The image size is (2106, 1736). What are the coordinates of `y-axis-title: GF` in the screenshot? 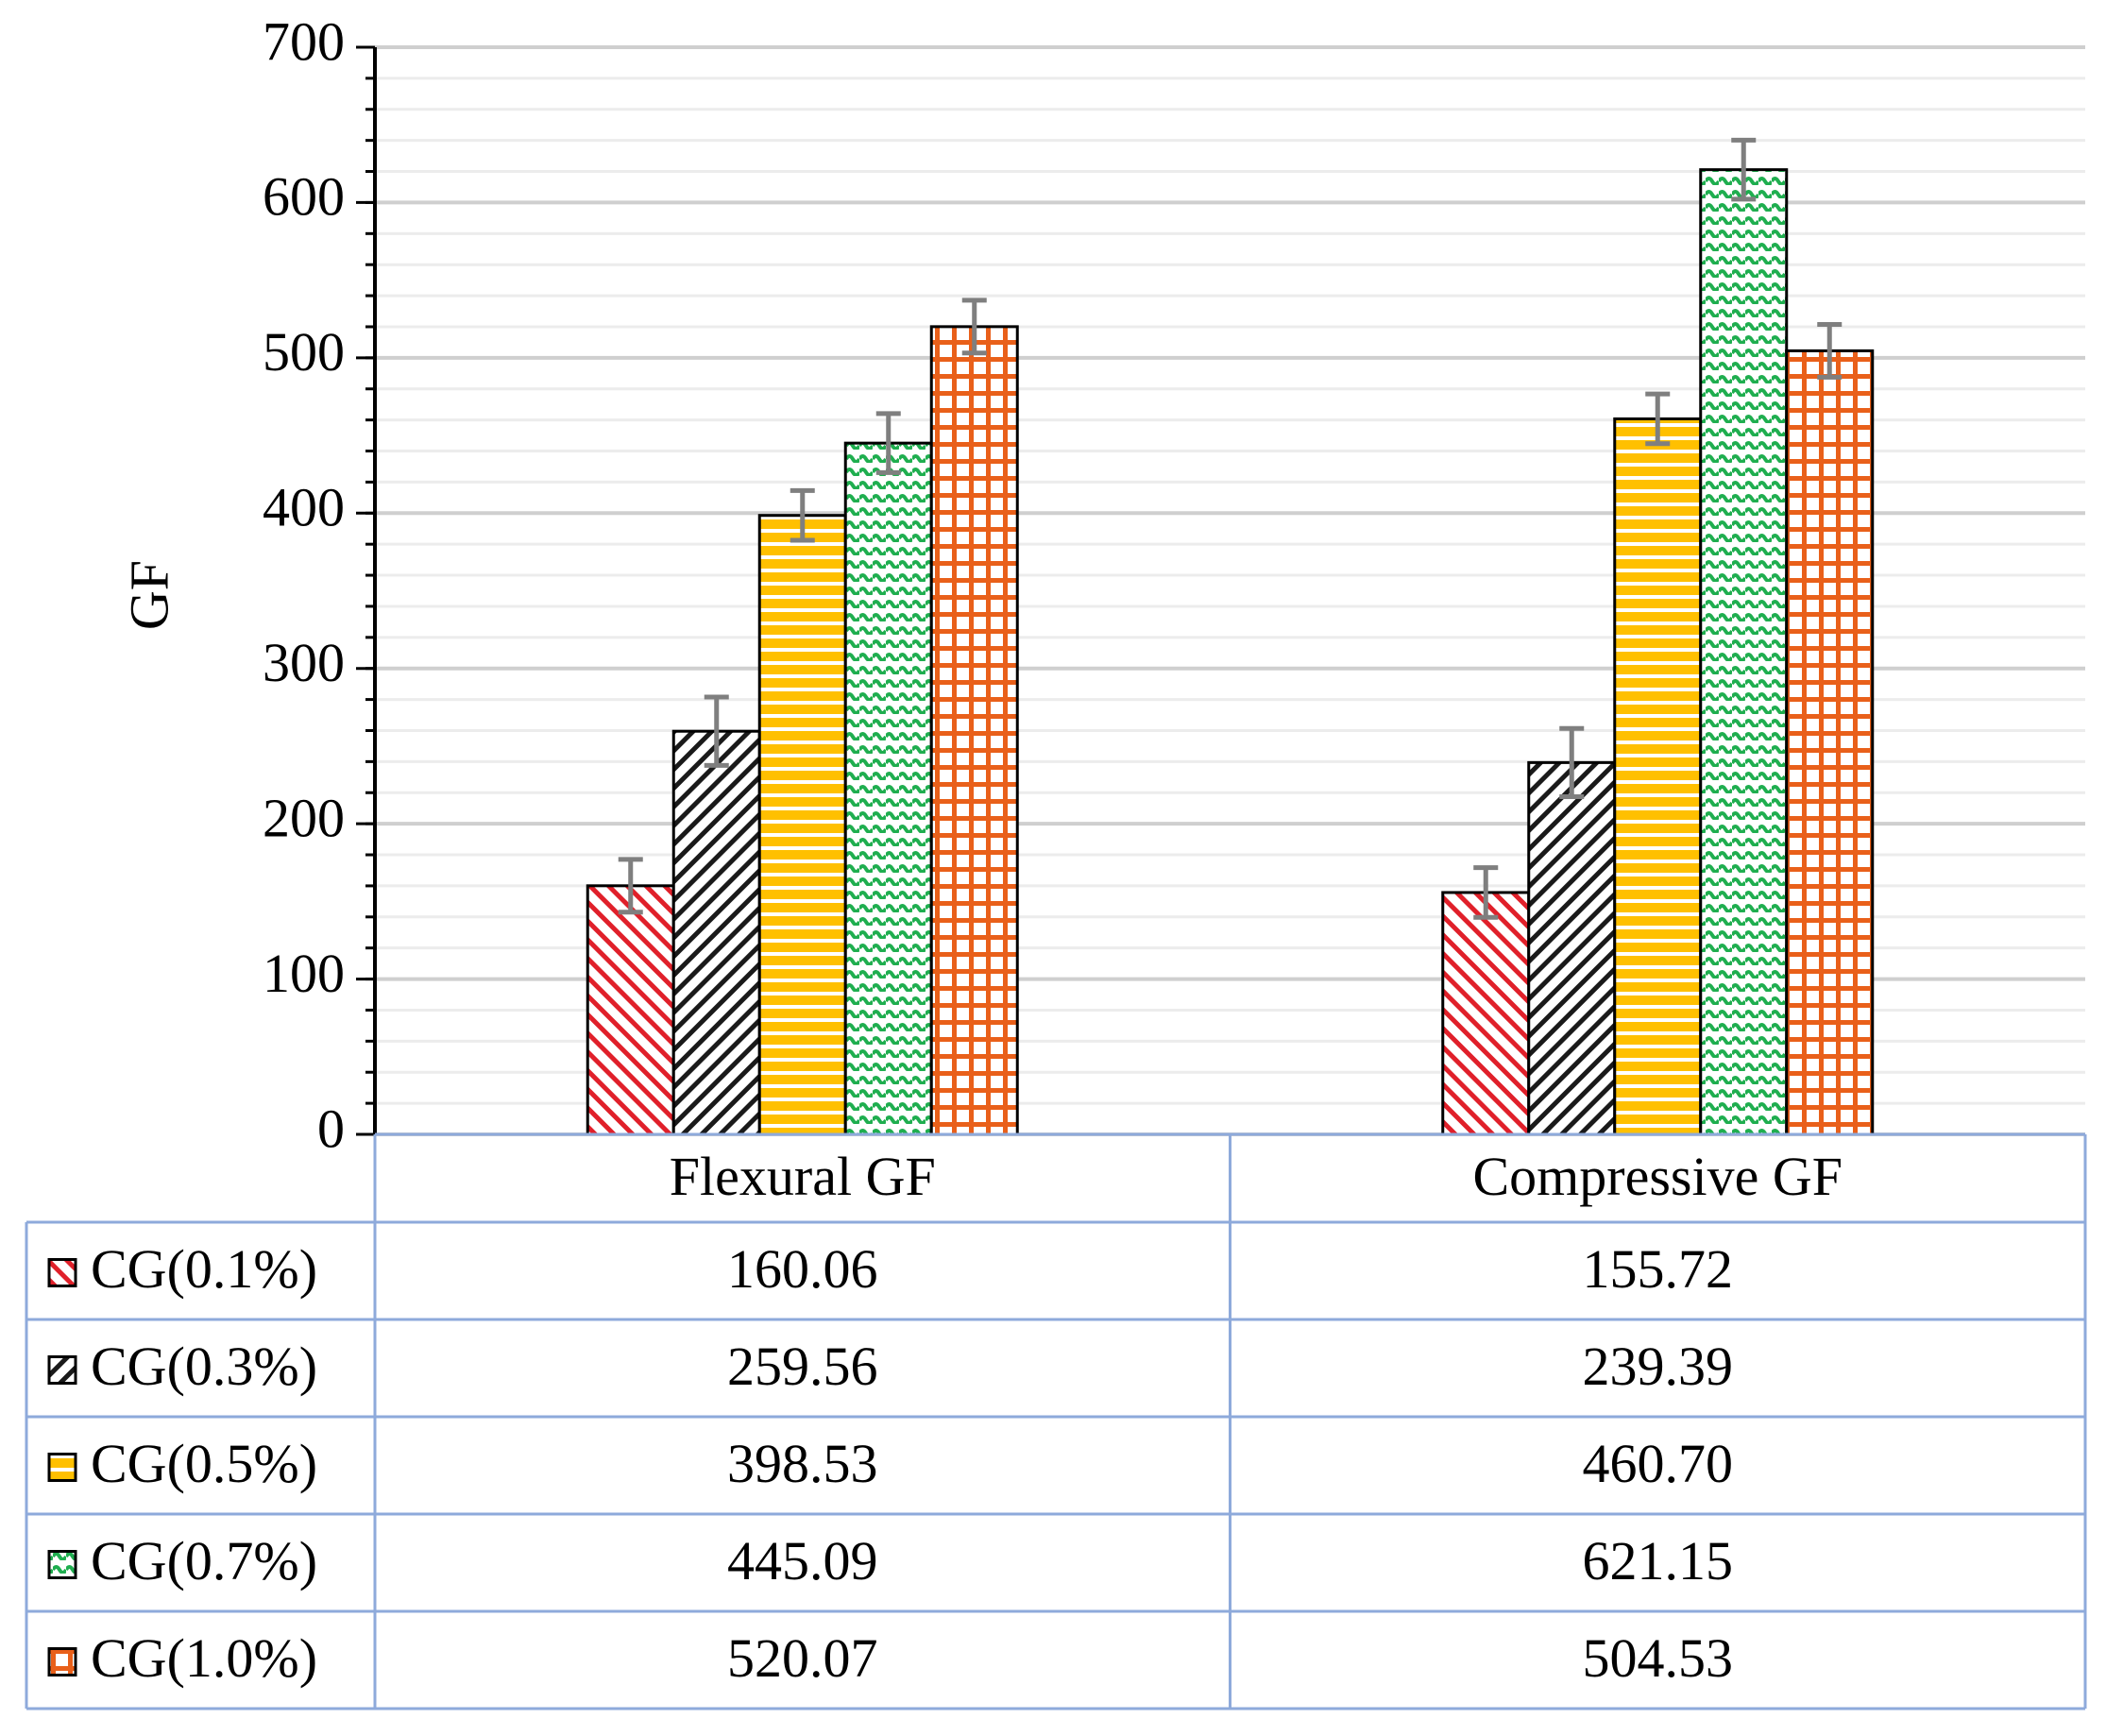 It's located at (148, 595).